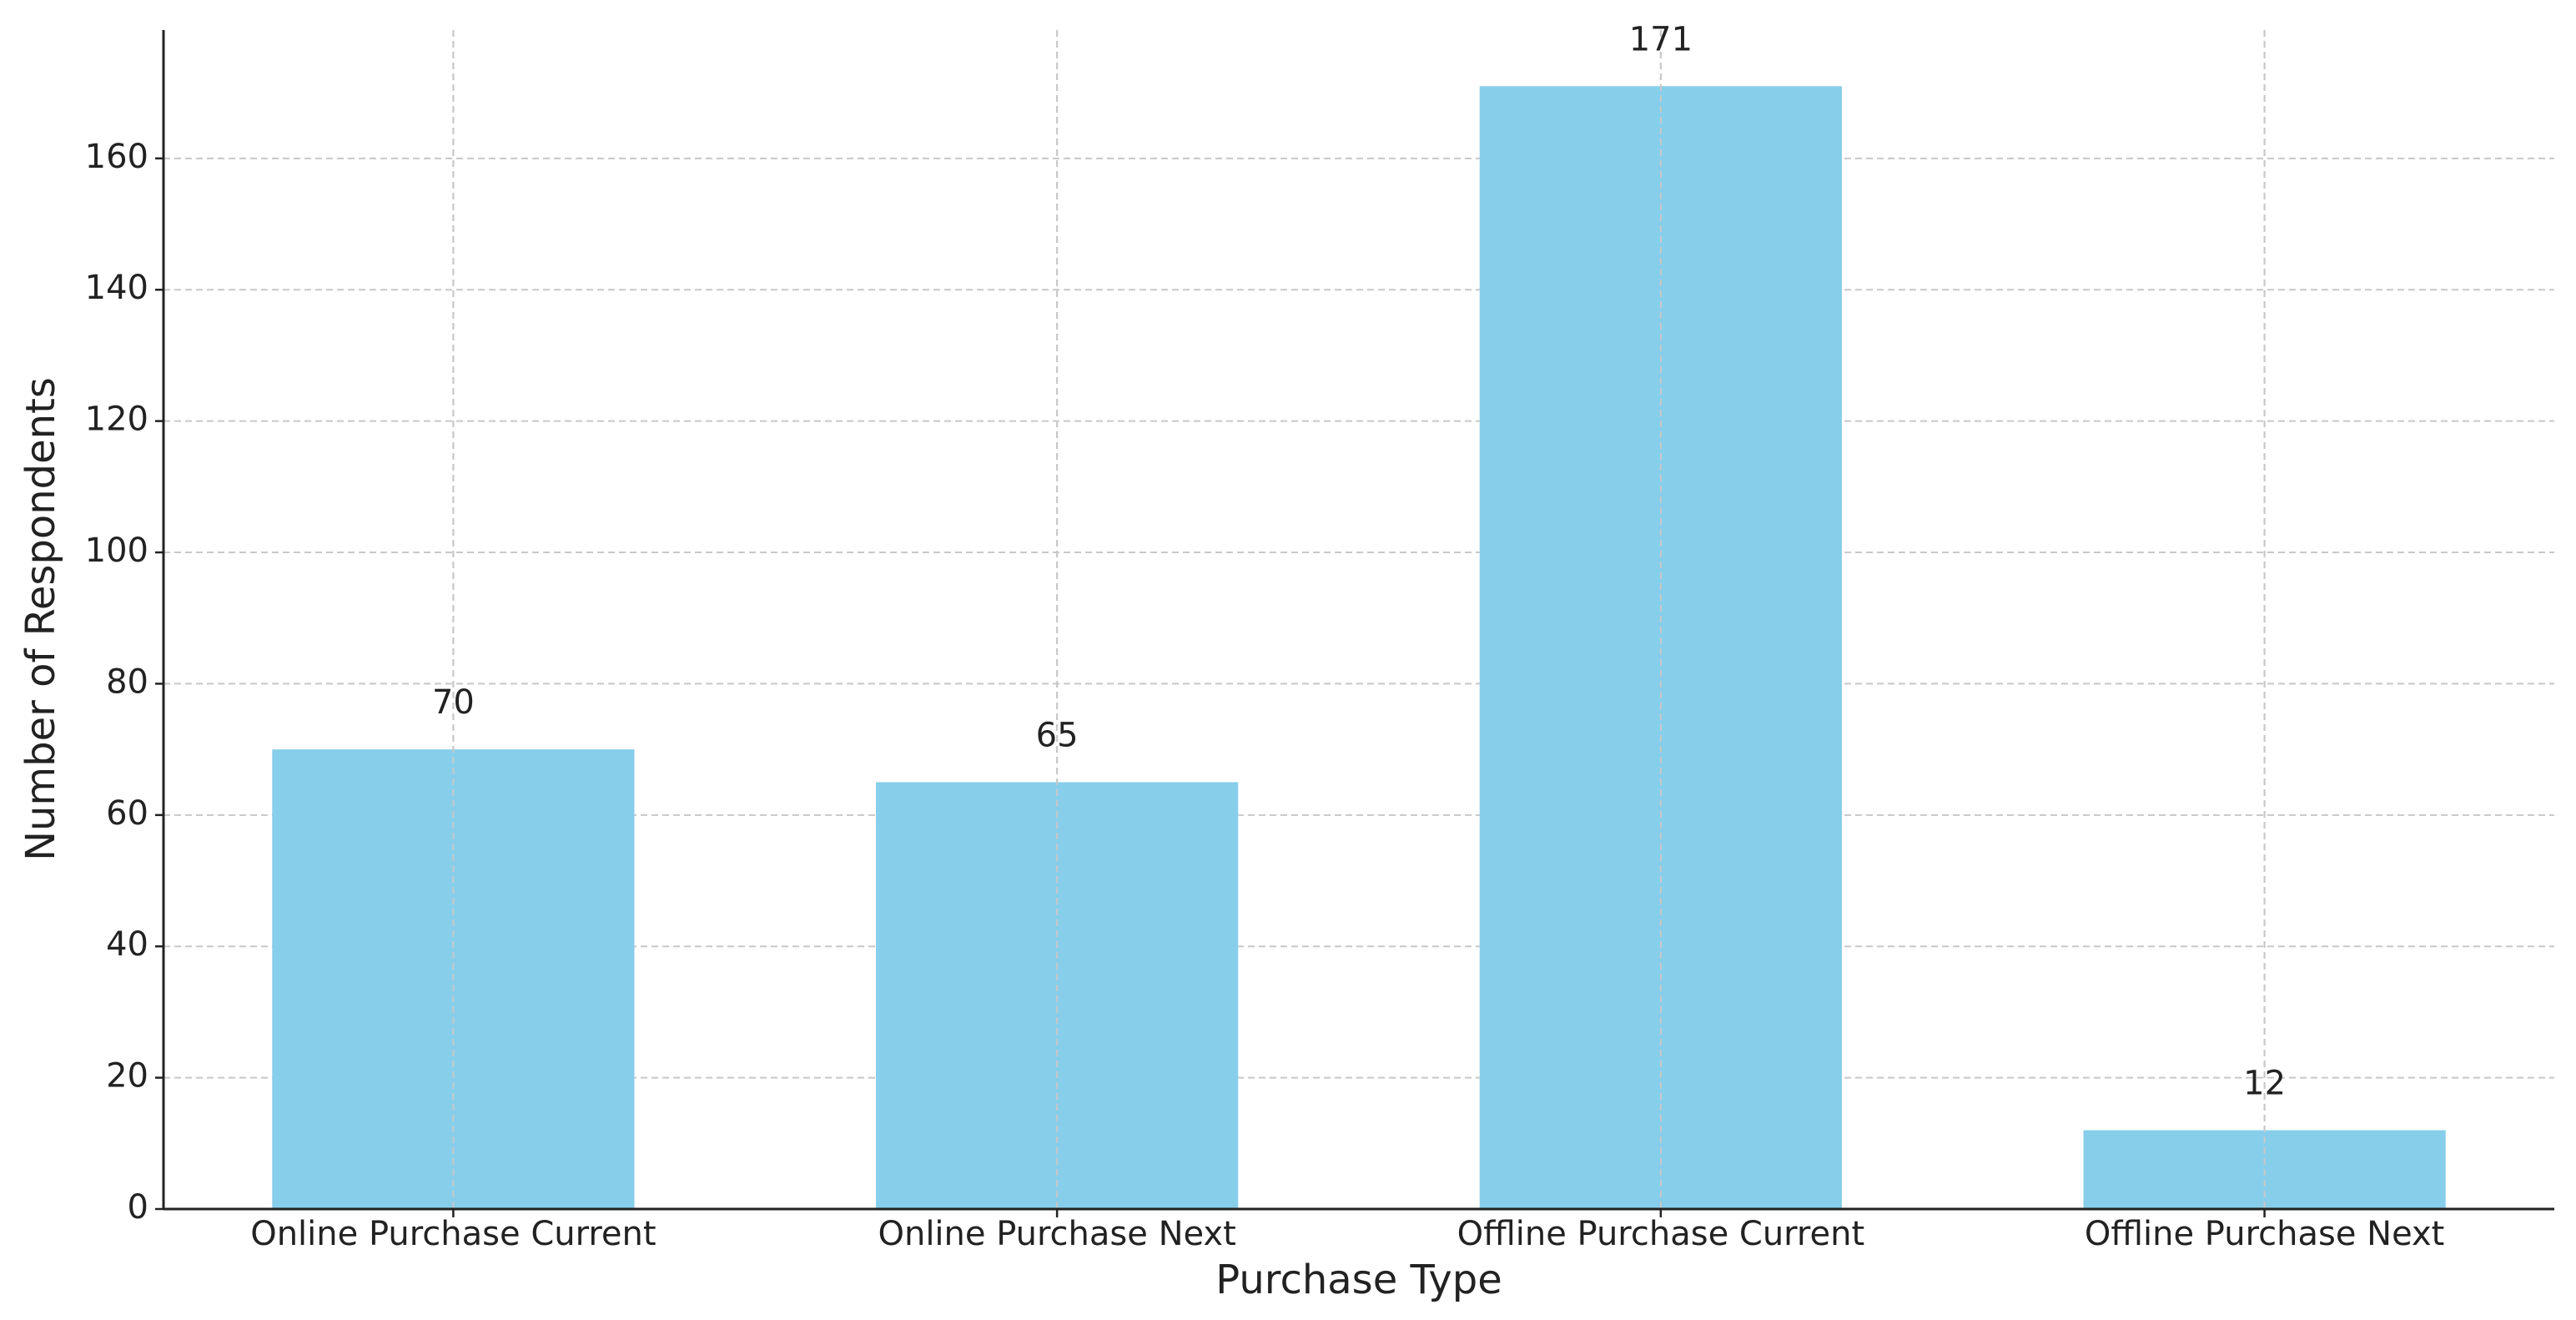 This screenshot has width=2576, height=1320. What do you see at coordinates (127, 1076) in the screenshot?
I see `y-tick-label: 20` at bounding box center [127, 1076].